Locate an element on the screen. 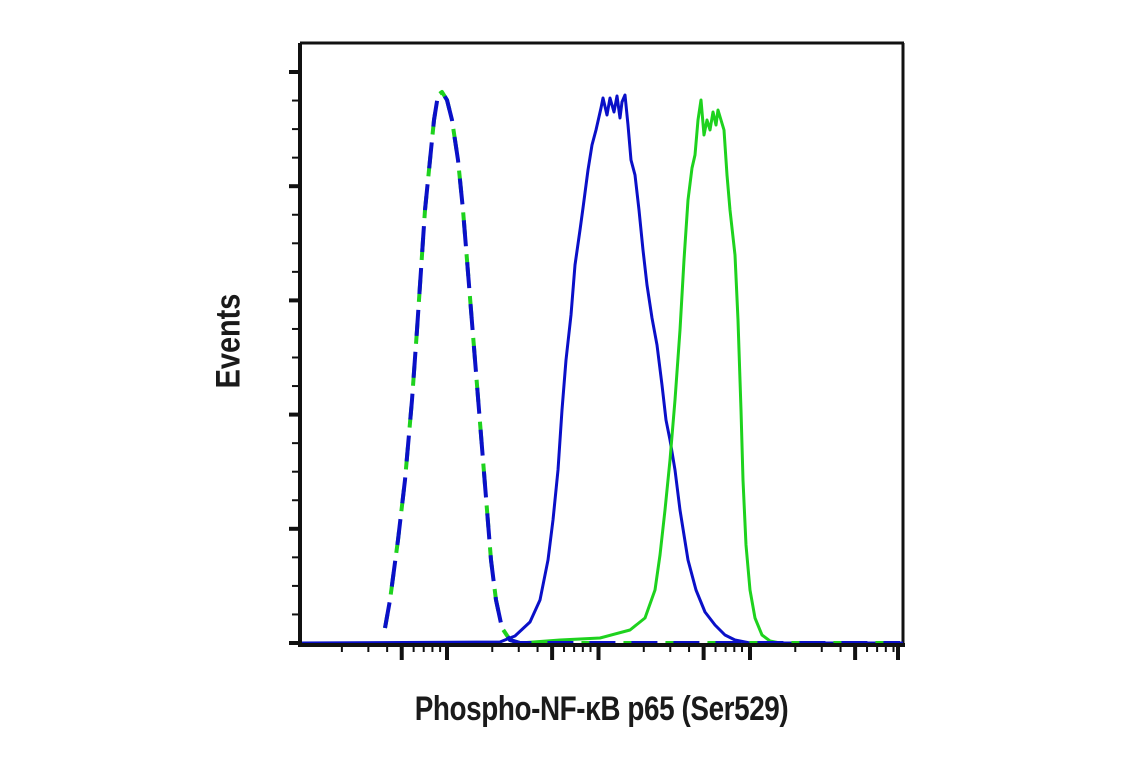 This screenshot has height=768, width=1141. x-axis-title: Phospho-NF-κB p65 (Ser529) is located at coordinates (601, 709).